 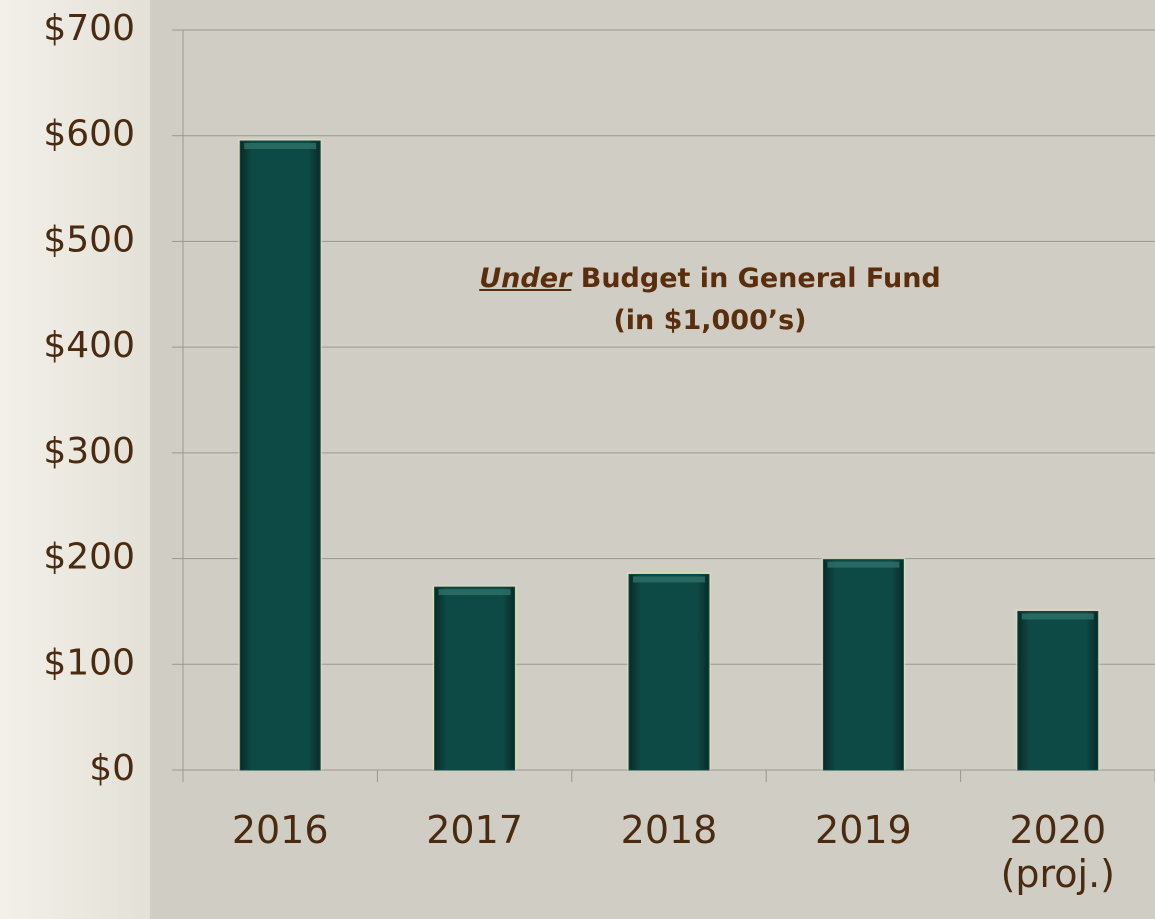 What do you see at coordinates (280, 830) in the screenshot?
I see `x-tick-label: 2016` at bounding box center [280, 830].